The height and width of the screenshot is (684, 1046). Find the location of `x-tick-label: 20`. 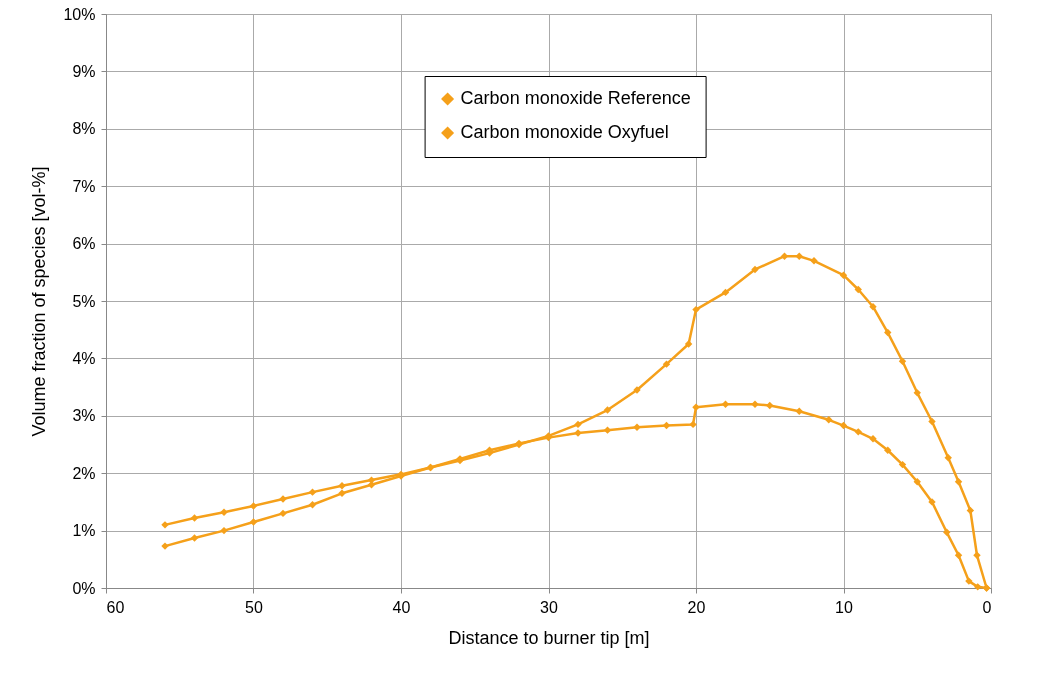

x-tick-label: 20 is located at coordinates (696, 607).